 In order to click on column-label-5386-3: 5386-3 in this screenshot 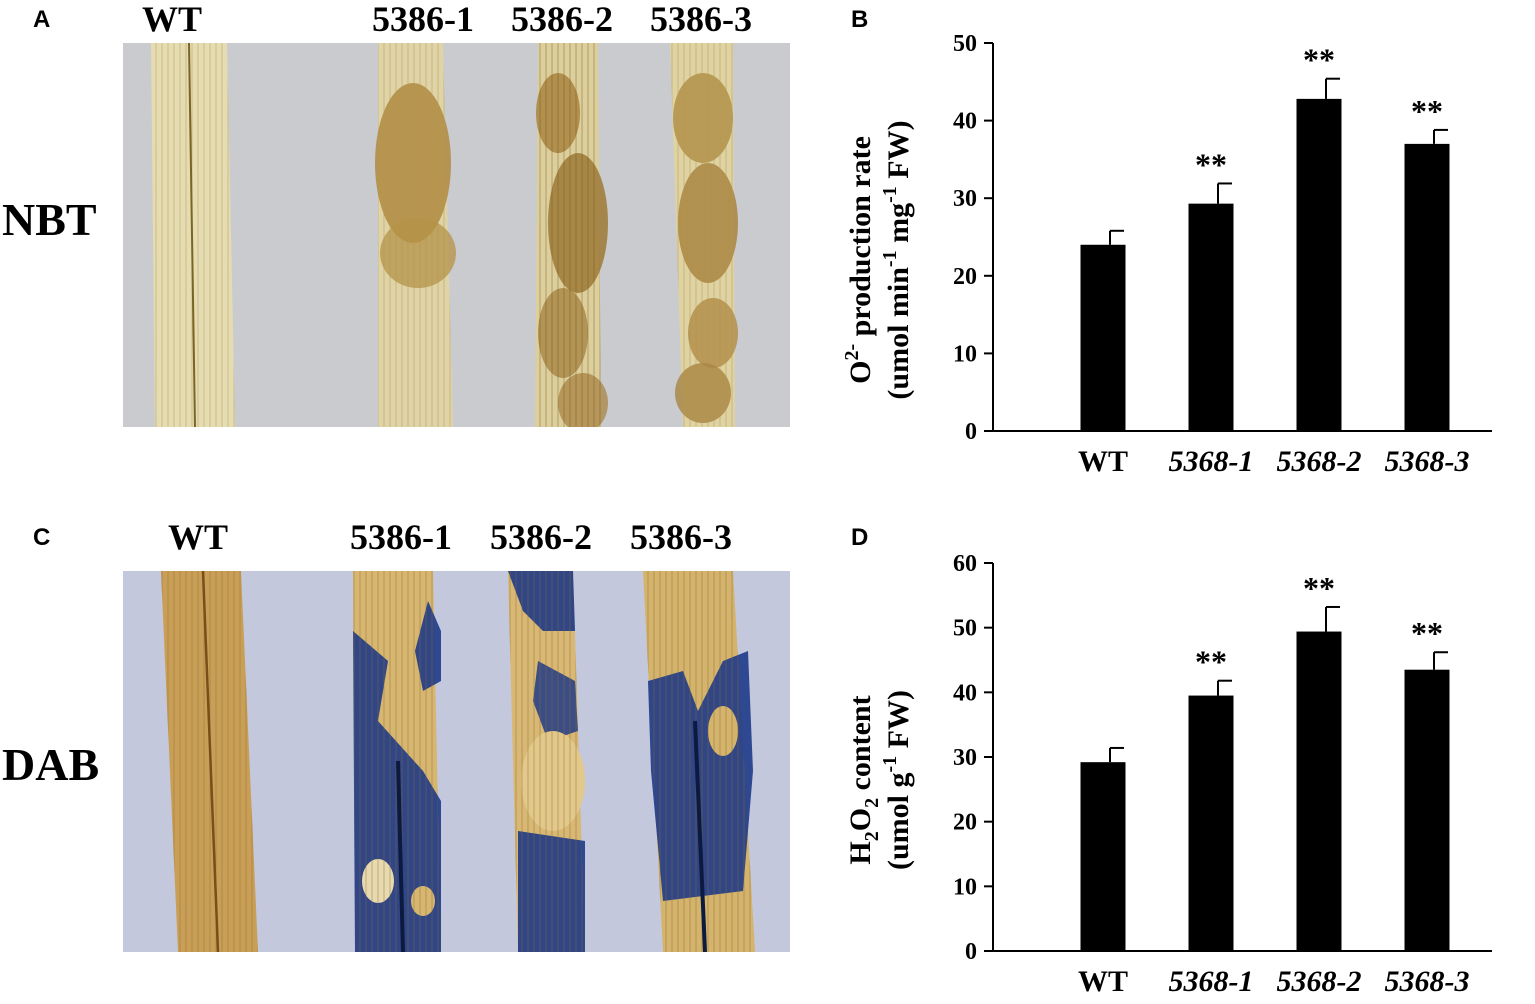, I will do `click(701, 19)`.